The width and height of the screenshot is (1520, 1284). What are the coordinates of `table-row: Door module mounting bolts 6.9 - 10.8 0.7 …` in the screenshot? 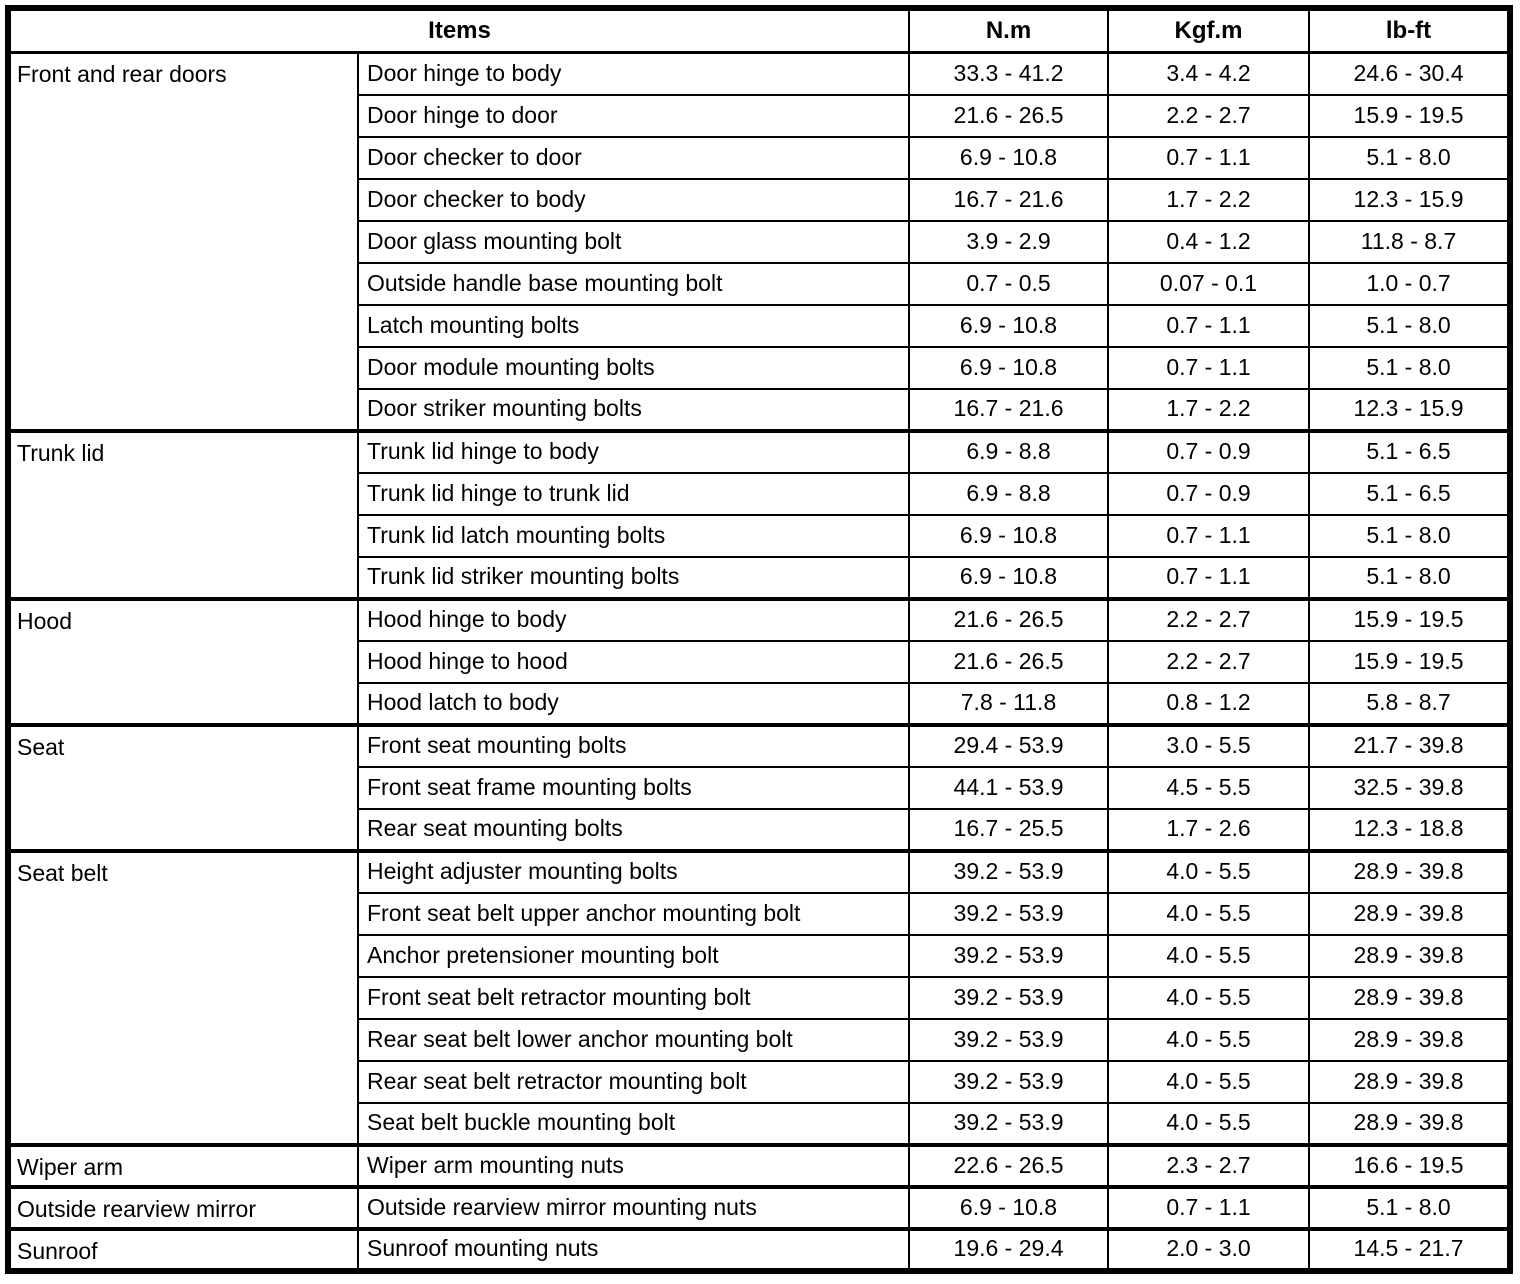 It's located at (760, 367).